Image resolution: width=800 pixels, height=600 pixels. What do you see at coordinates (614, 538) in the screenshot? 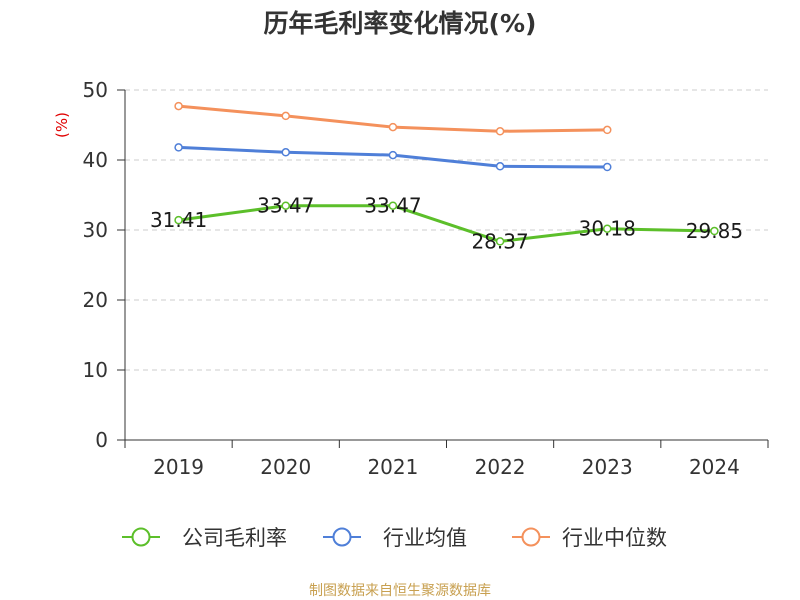
I see `legend-label: 行业中位数` at bounding box center [614, 538].